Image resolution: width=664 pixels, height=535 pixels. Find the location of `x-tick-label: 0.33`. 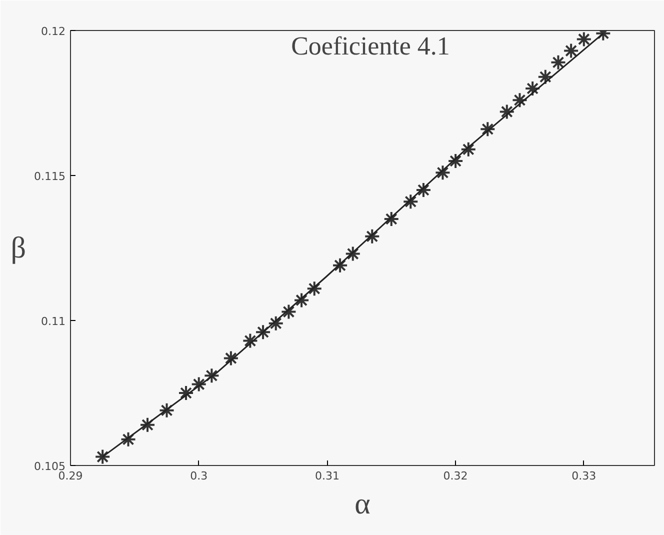

x-tick-label: 0.33 is located at coordinates (584, 476).